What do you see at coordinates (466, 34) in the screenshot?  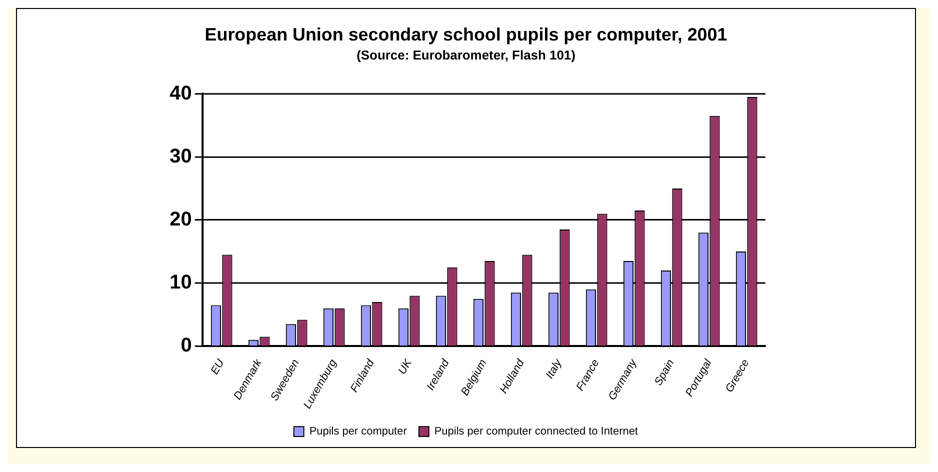 I see `chart-title: European Union secondary school pupils per computer, 2001` at bounding box center [466, 34].